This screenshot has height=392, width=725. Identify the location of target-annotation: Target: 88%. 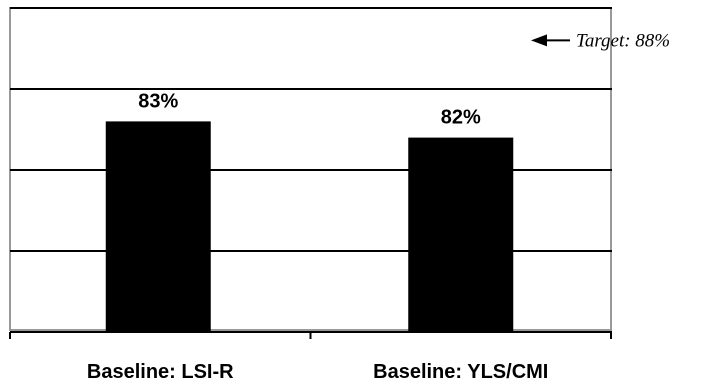
(600, 40).